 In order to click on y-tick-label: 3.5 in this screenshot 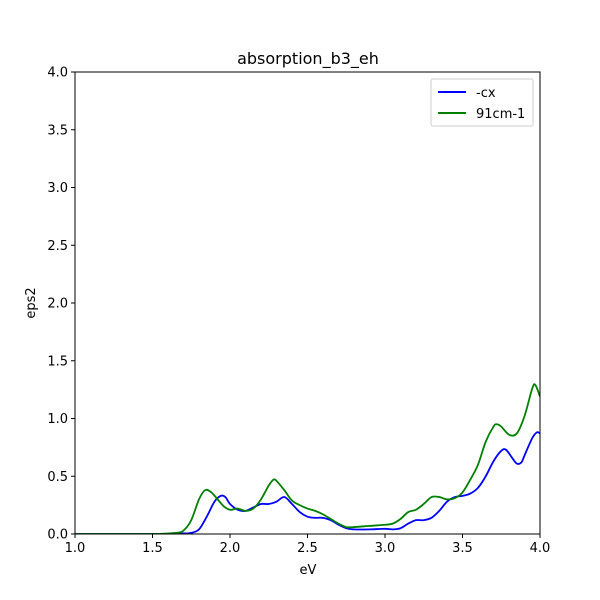, I will do `click(57, 130)`.